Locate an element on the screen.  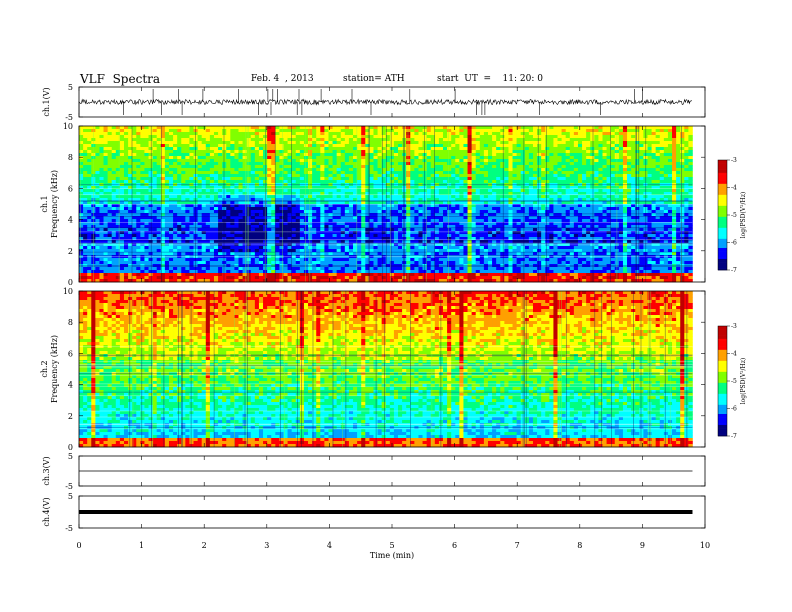
ylabel: ch.2 is located at coordinates (44, 368).